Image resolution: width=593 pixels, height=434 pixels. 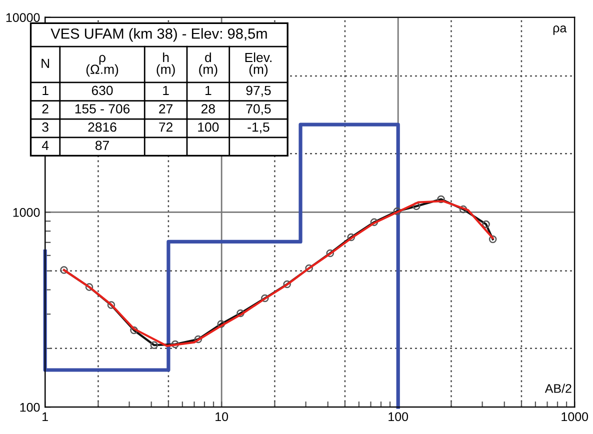 What do you see at coordinates (45, 145) in the screenshot?
I see `annotation: 4` at bounding box center [45, 145].